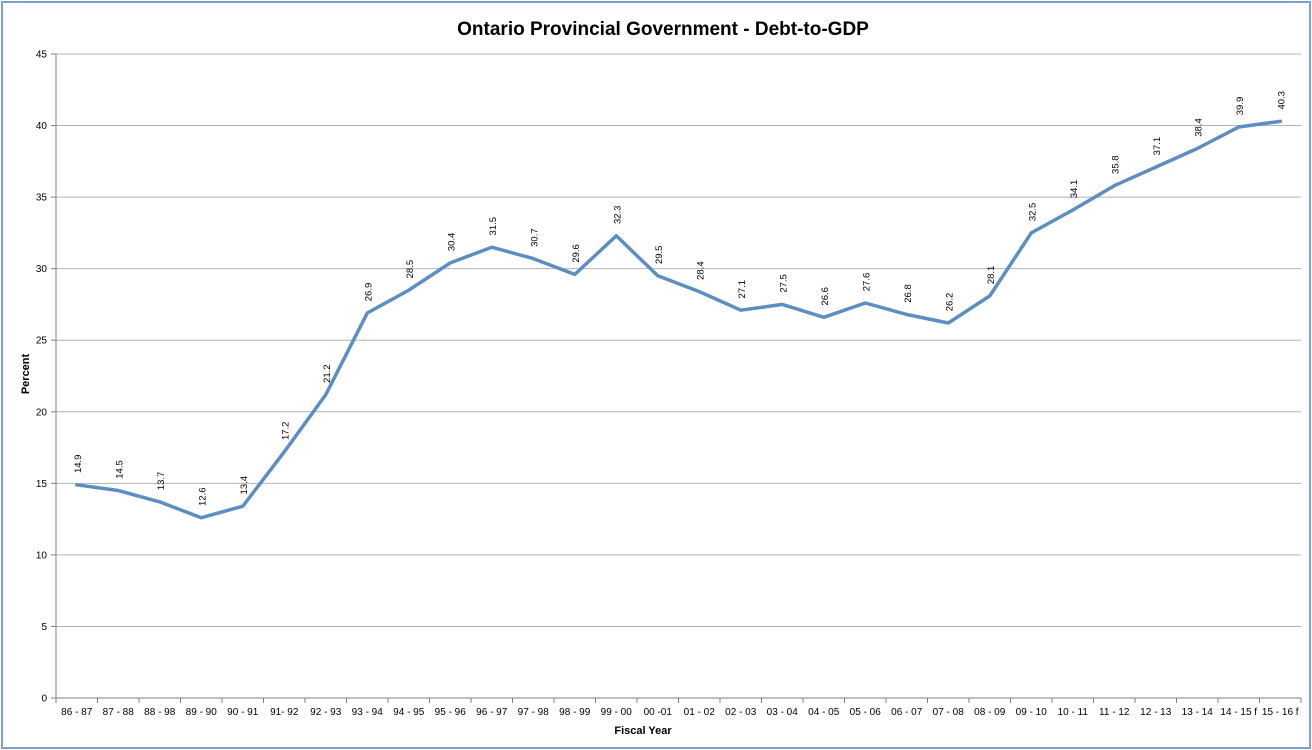 The image size is (1312, 750). What do you see at coordinates (119, 469) in the screenshot?
I see `data-label-1: 14.5` at bounding box center [119, 469].